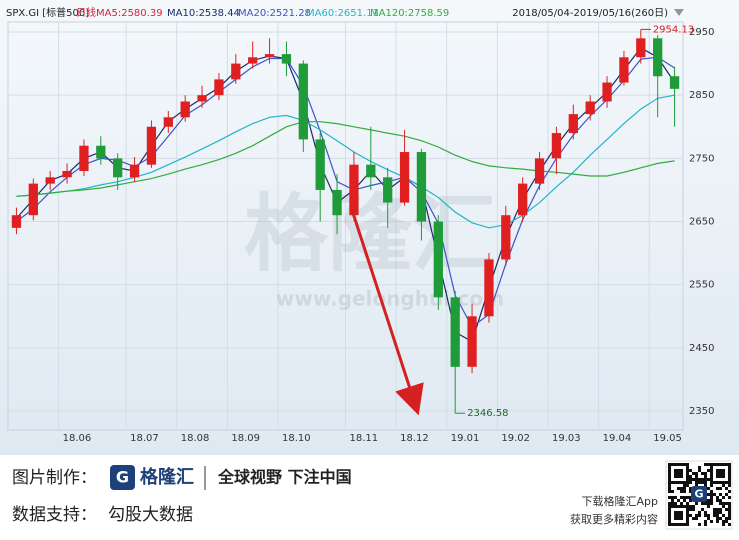 This screenshot has height=540, width=739. What do you see at coordinates (144, 438) in the screenshot?
I see `x-tick-label: 18.07` at bounding box center [144, 438].